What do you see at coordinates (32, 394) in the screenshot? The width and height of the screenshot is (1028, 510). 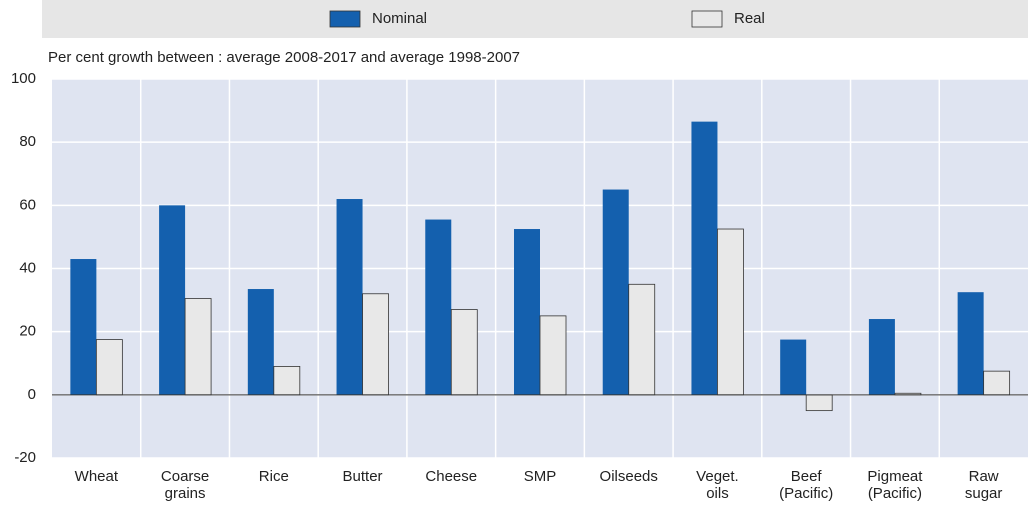 I see `y-tick-label: 0` at bounding box center [32, 394].